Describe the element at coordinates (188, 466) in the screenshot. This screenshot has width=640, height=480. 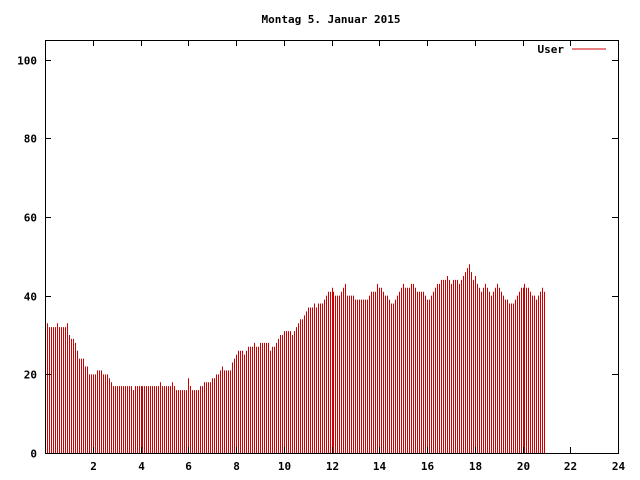
I see `x-tick-label: 6` at that location.